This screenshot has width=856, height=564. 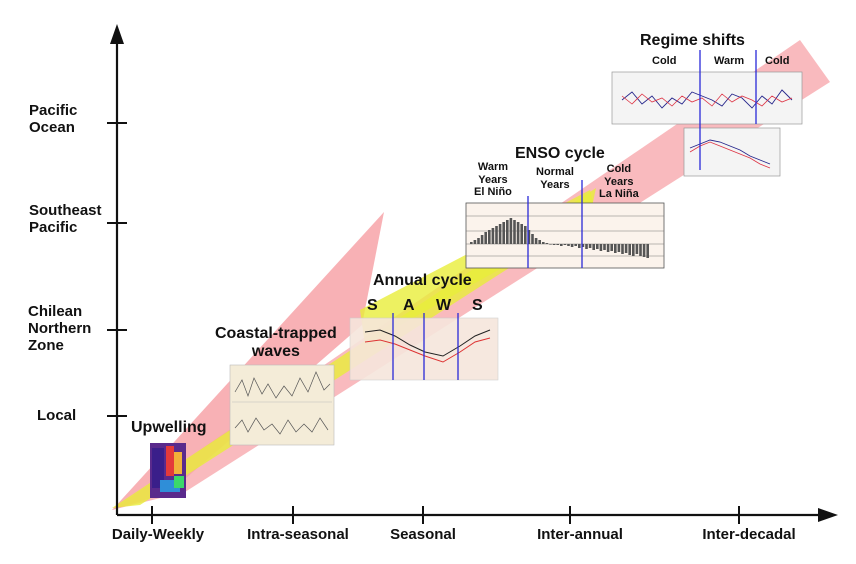 What do you see at coordinates (423, 534) in the screenshot?
I see `x-label-seasonal: Seasonal` at bounding box center [423, 534].